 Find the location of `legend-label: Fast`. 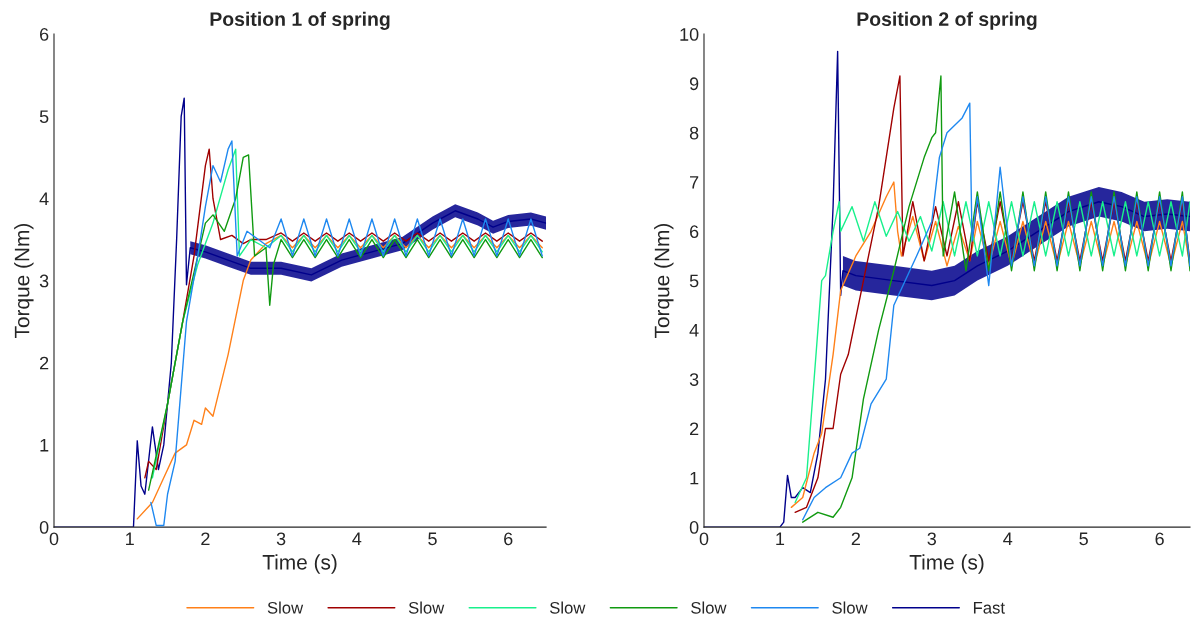

legend-label: Fast is located at coordinates (989, 608).